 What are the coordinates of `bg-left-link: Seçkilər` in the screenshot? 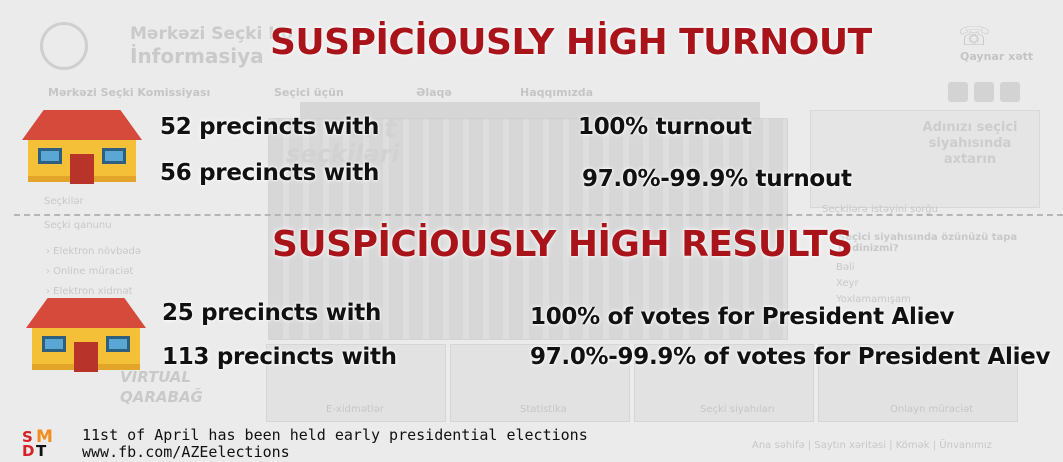 It's located at (64, 201).